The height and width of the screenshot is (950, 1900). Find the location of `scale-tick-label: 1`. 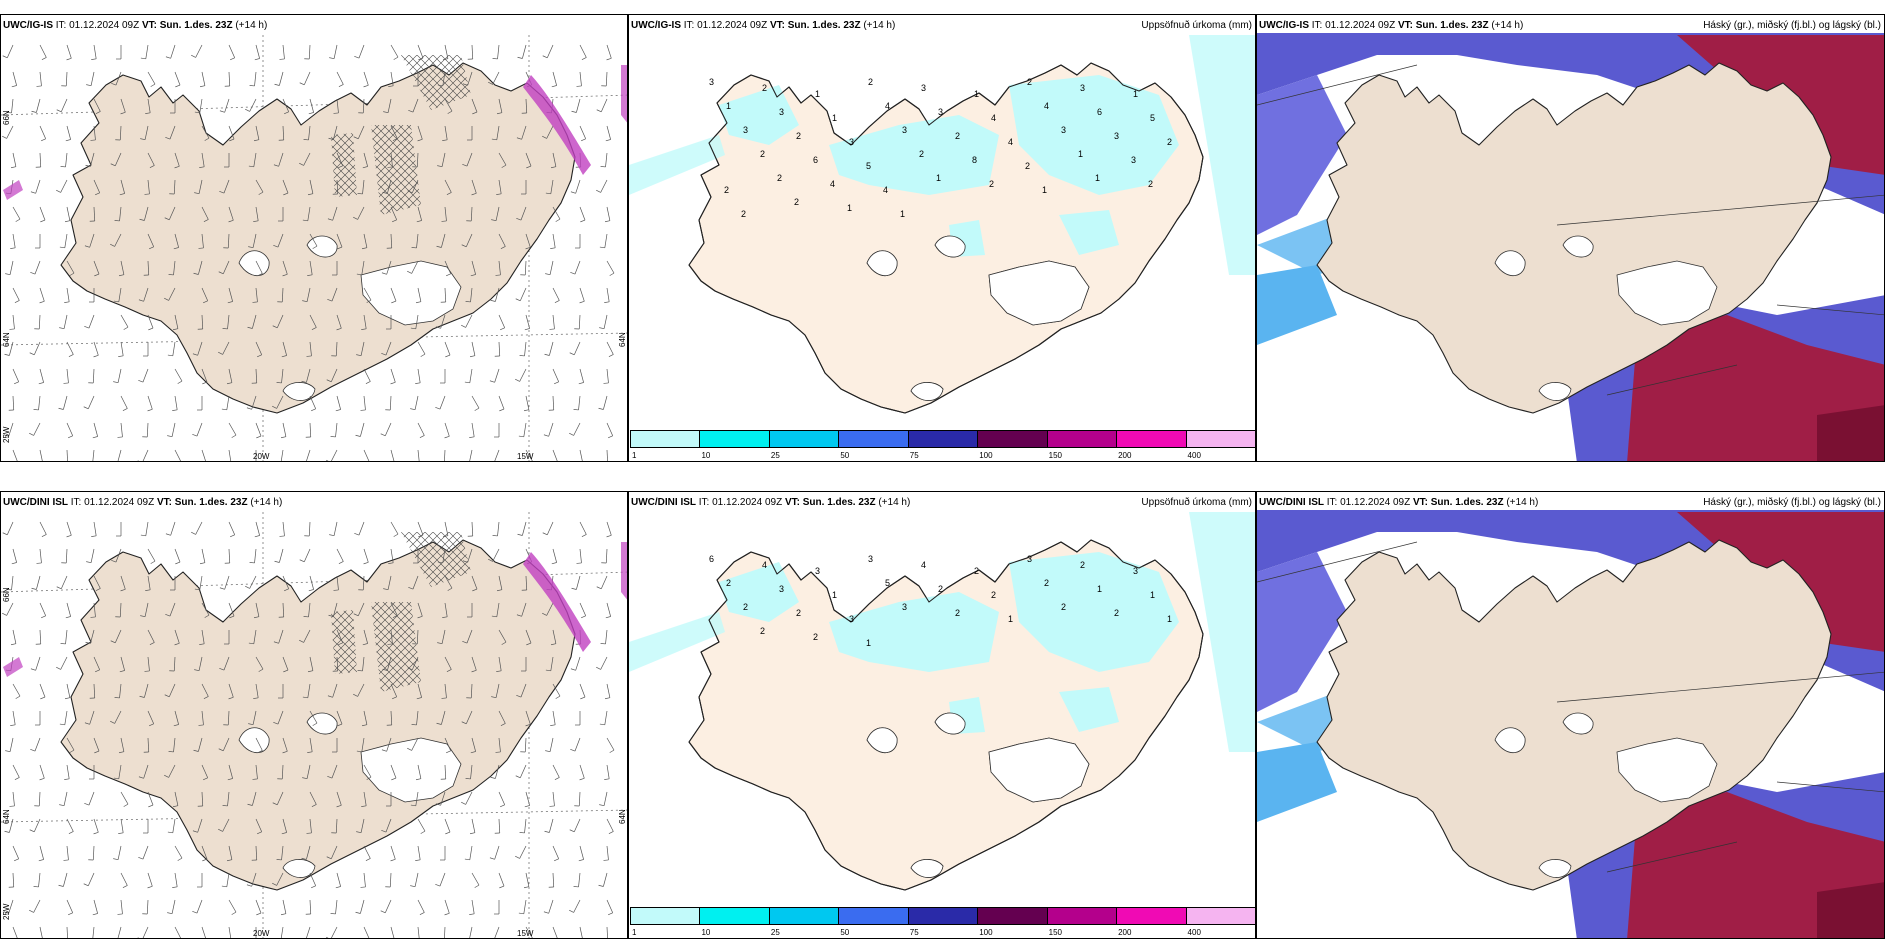

scale-tick-label: 1 is located at coordinates (634, 932).